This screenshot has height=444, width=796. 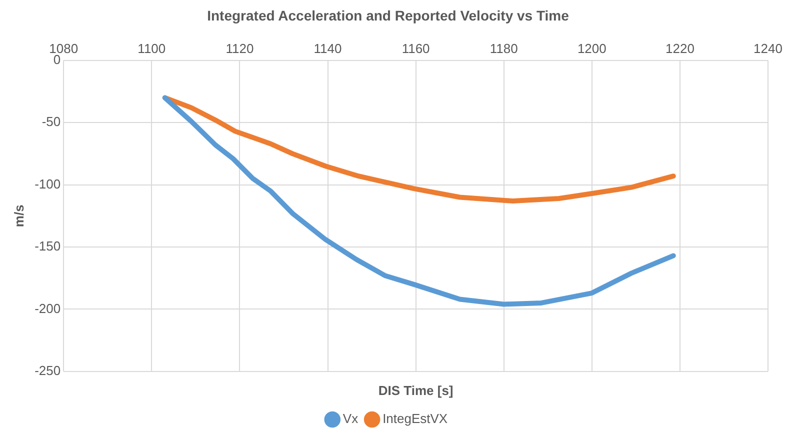 I want to click on x-tick-label: 1200, so click(x=591, y=48).